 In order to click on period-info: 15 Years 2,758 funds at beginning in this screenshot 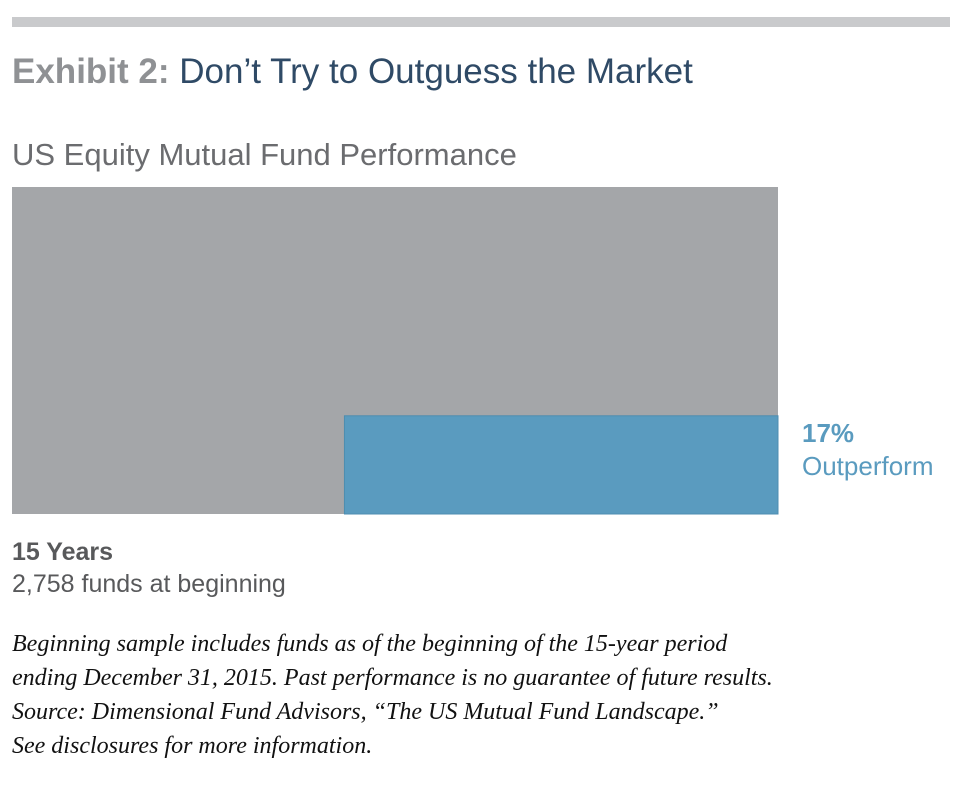, I will do `click(149, 568)`.